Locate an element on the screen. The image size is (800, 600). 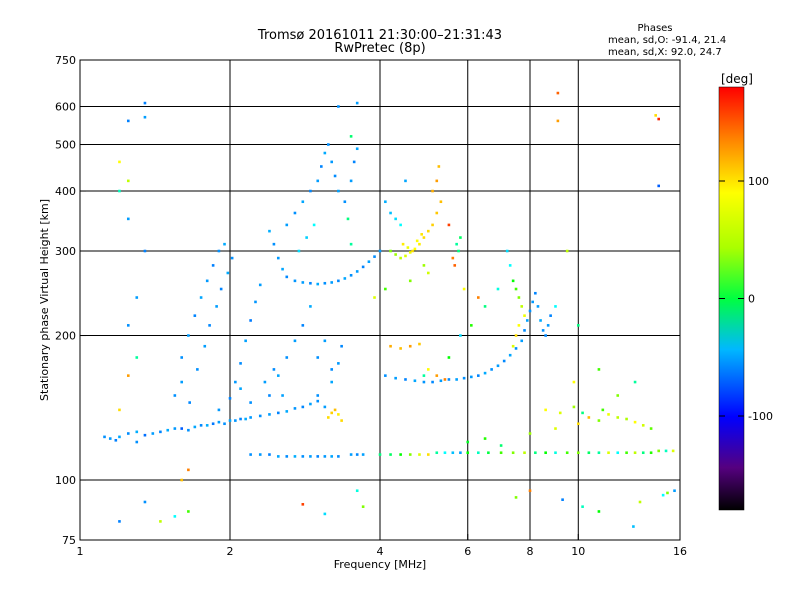
colorbar-ticks: 100 0 -100 is located at coordinates (746, 299).